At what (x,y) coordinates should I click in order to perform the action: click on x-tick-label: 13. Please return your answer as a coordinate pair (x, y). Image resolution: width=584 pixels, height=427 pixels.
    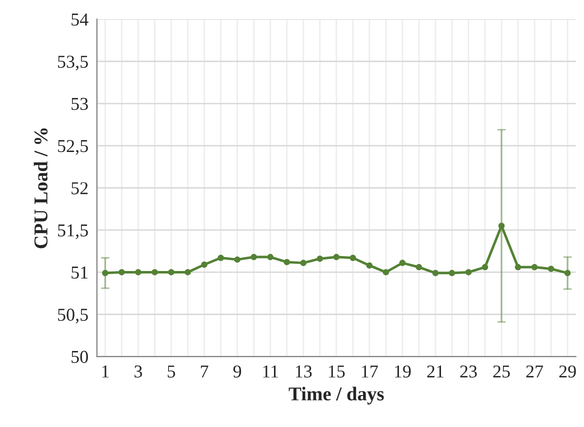
    Looking at the image, I should click on (304, 371).